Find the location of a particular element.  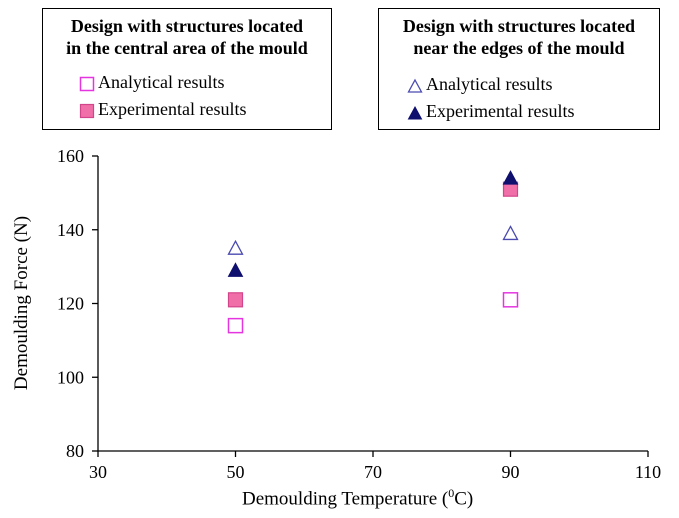

legend-edges-analytical: Analytical results is located at coordinates (479, 84).